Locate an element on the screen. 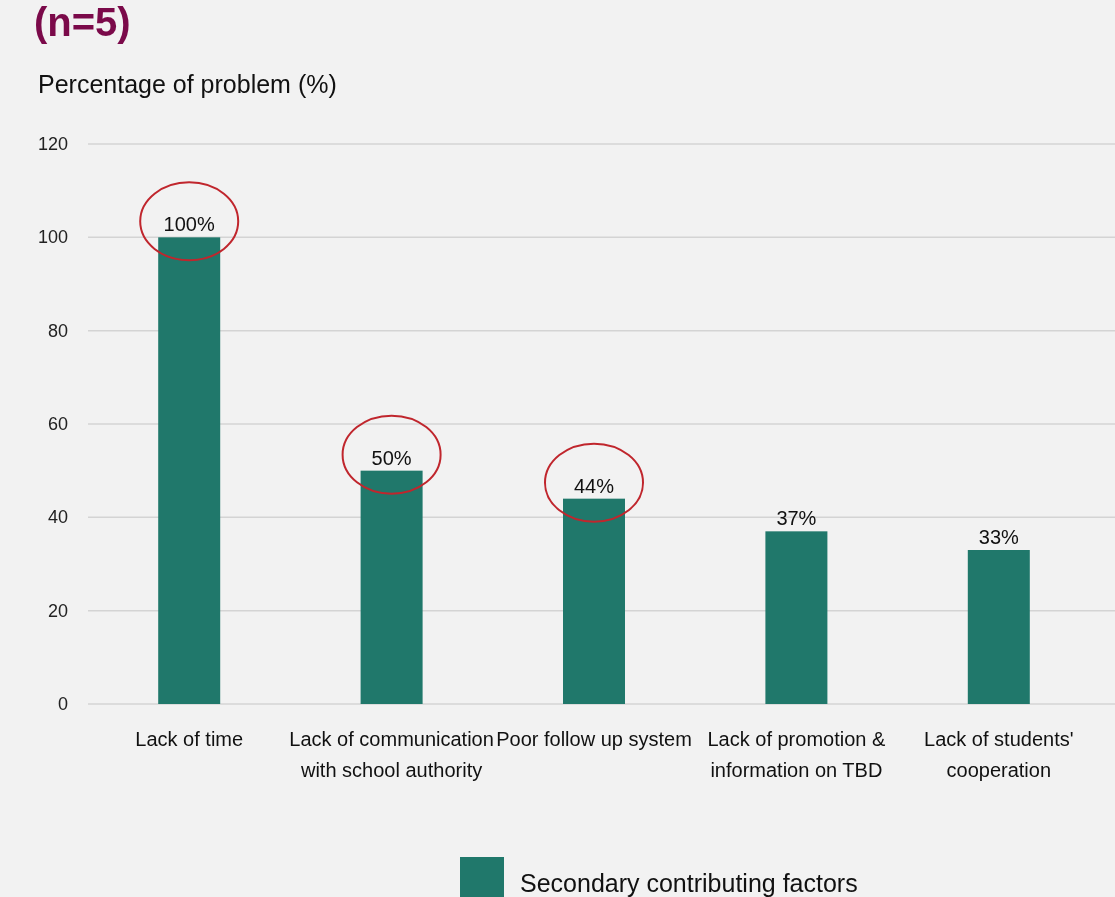 This screenshot has height=897, width=1115. y-tick-label: 60 is located at coordinates (57, 424).